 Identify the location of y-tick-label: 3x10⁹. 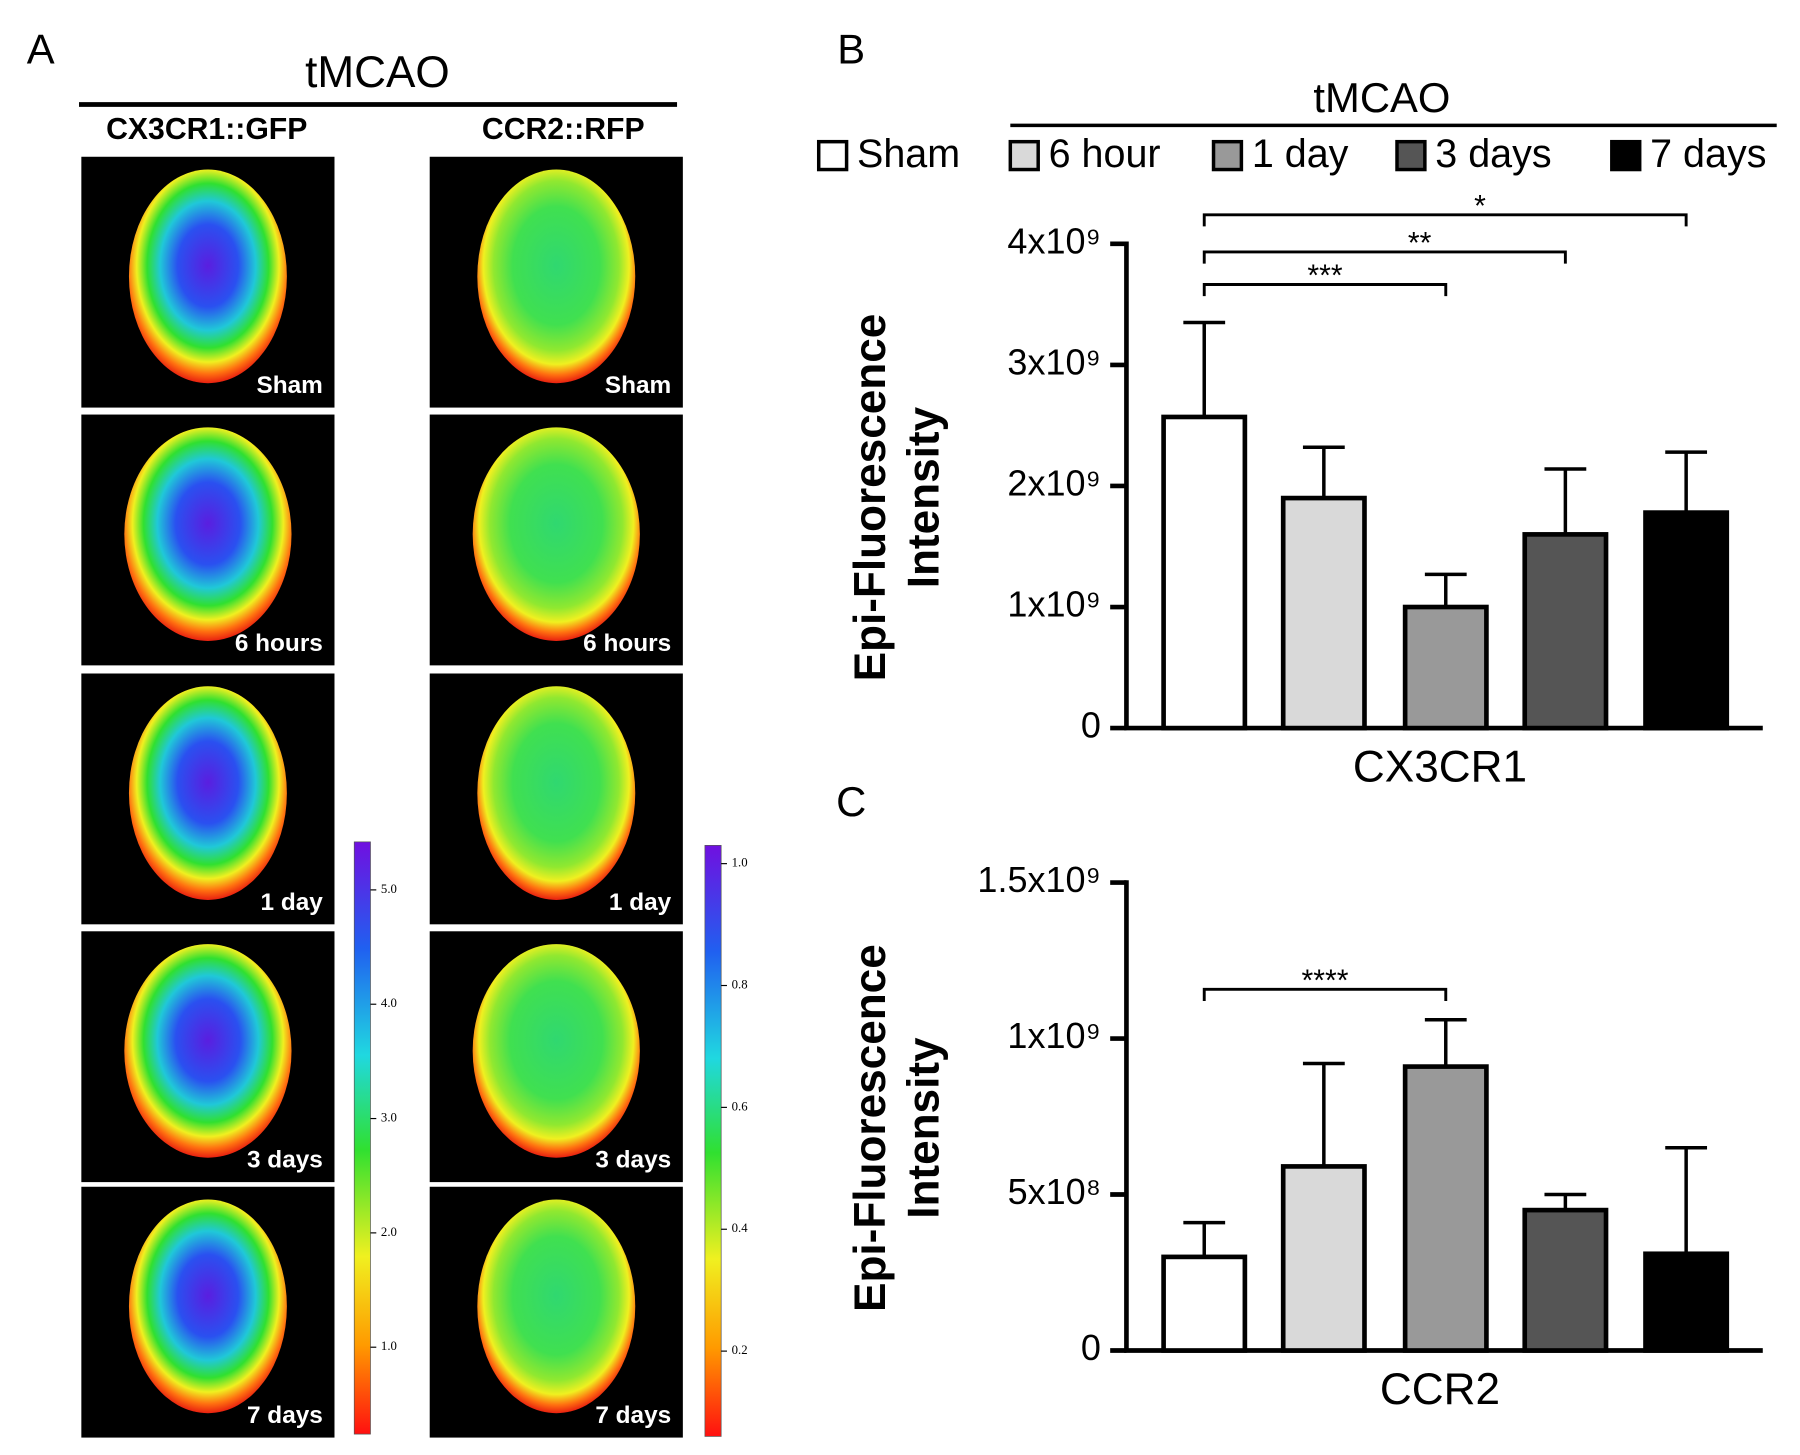
(1053, 361).